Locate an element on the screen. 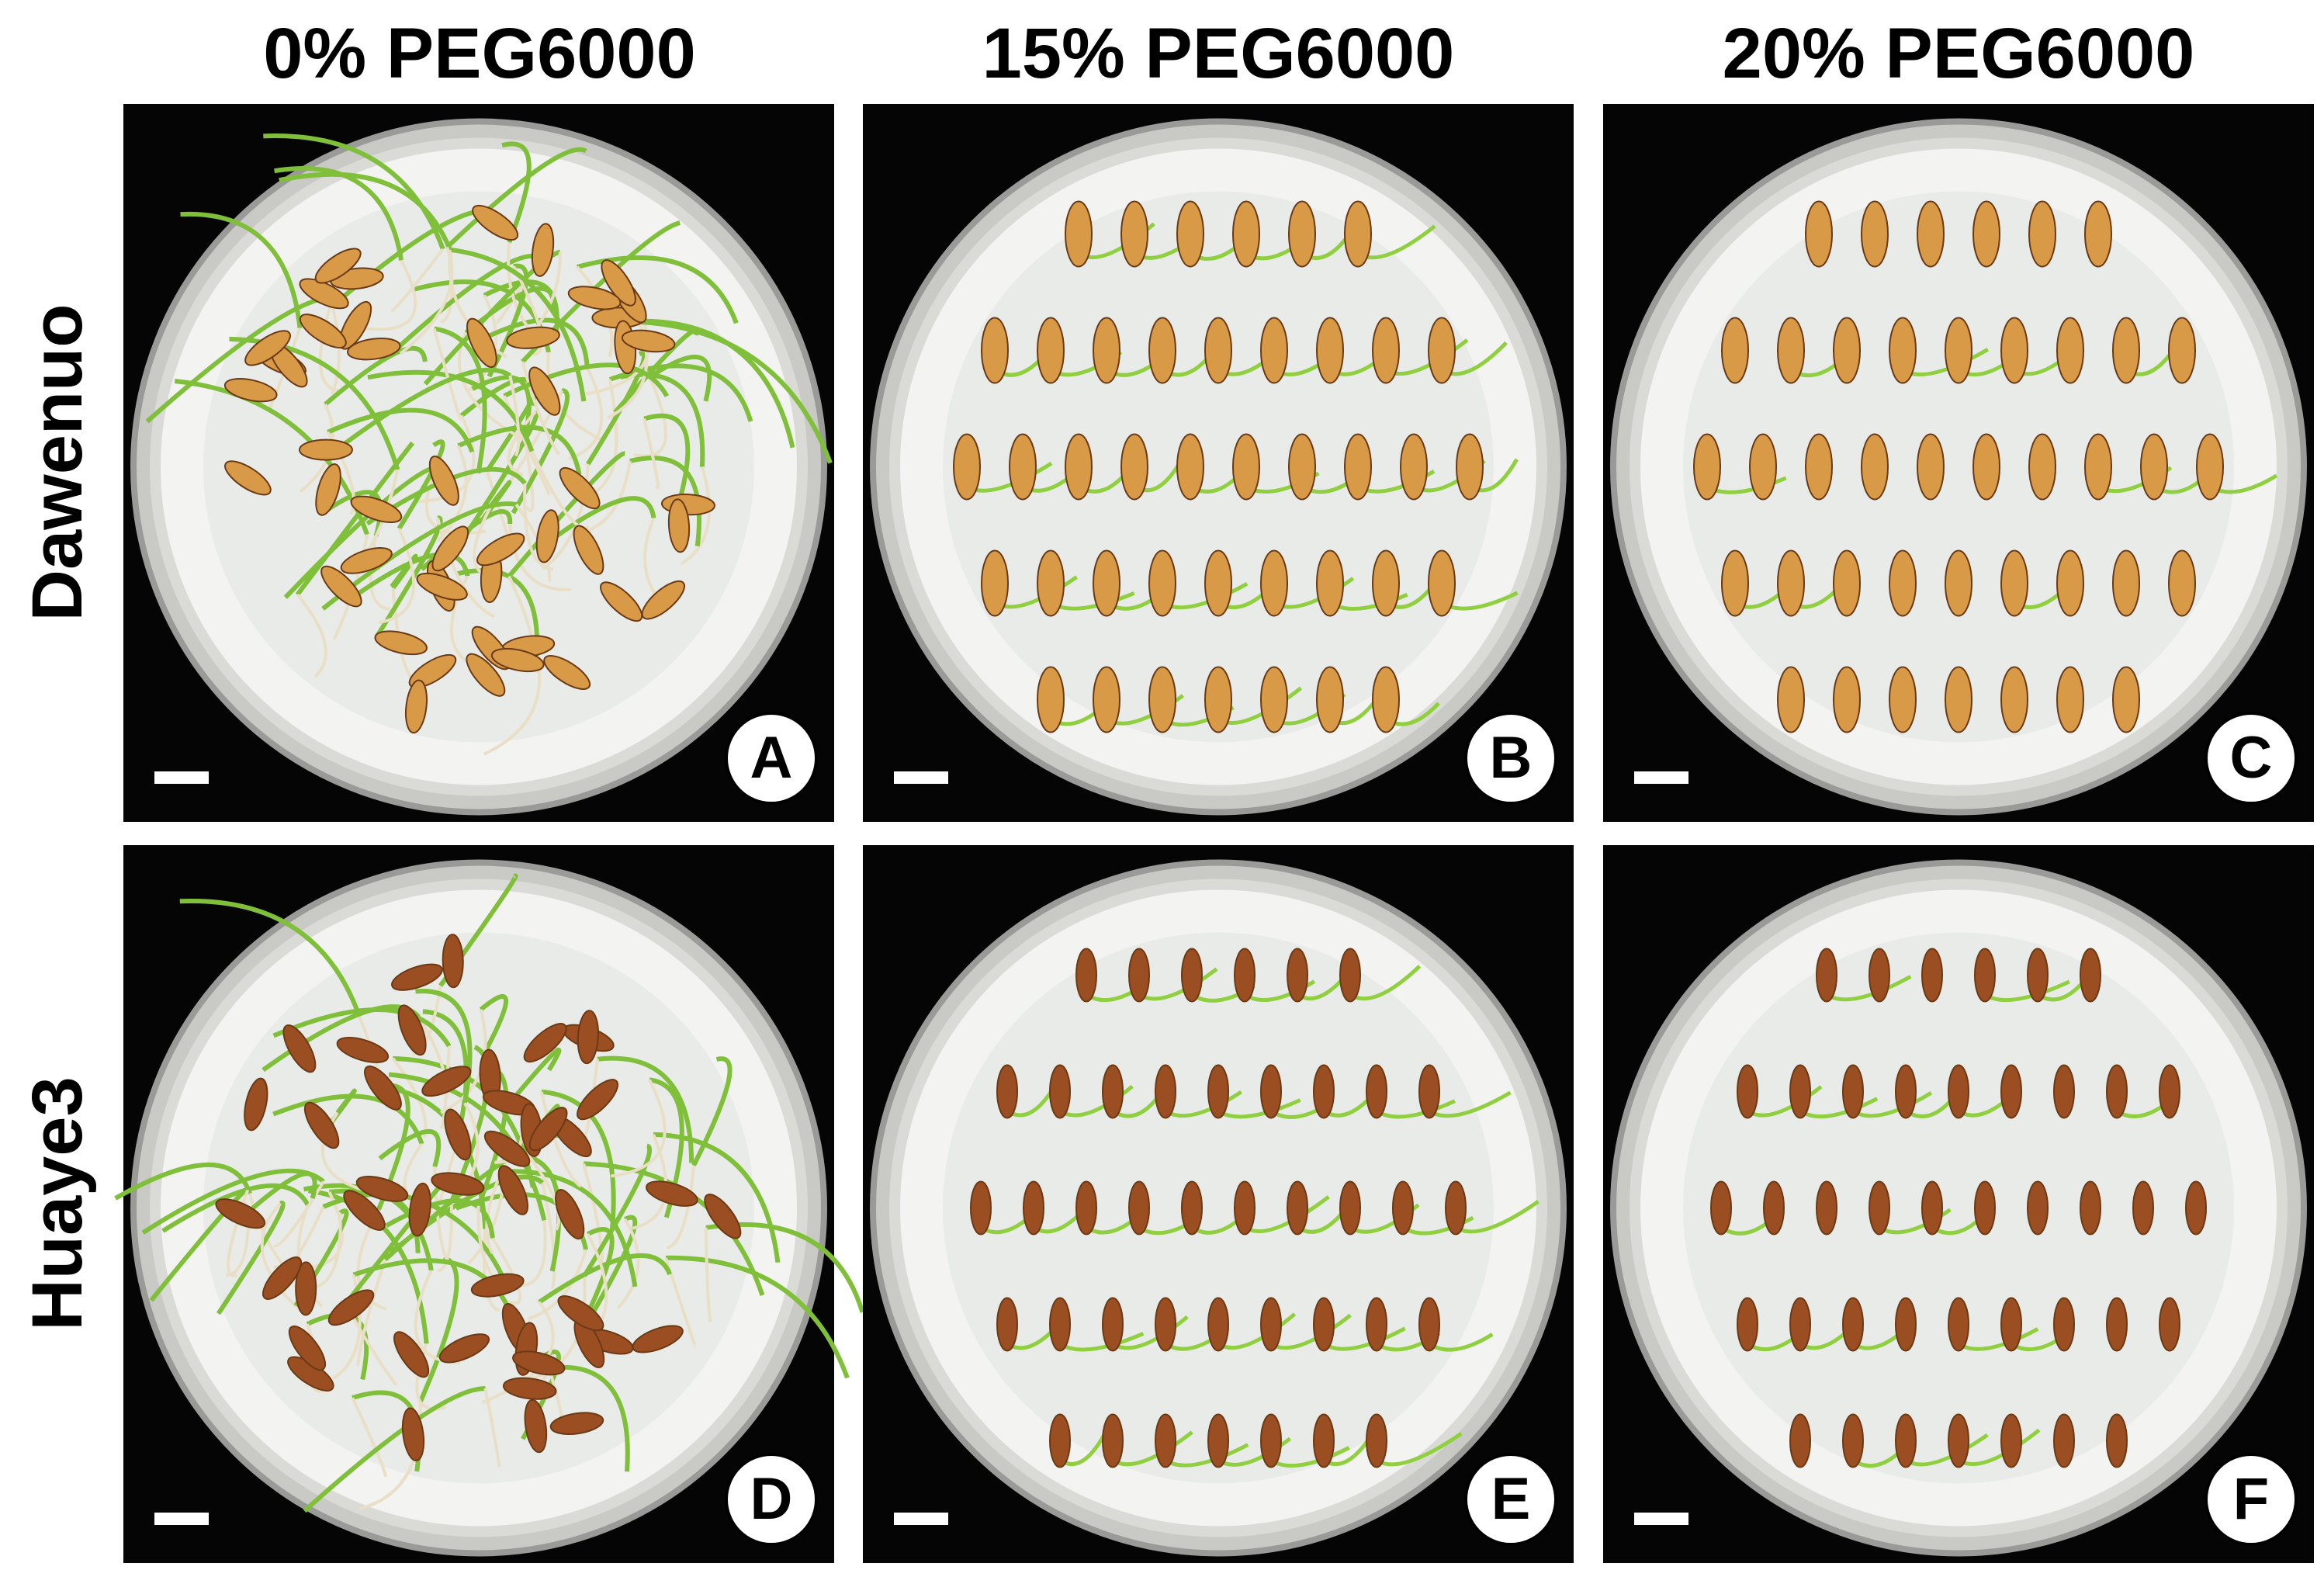 The height and width of the screenshot is (1570, 2324). panel-letter: F is located at coordinates (2251, 1499).